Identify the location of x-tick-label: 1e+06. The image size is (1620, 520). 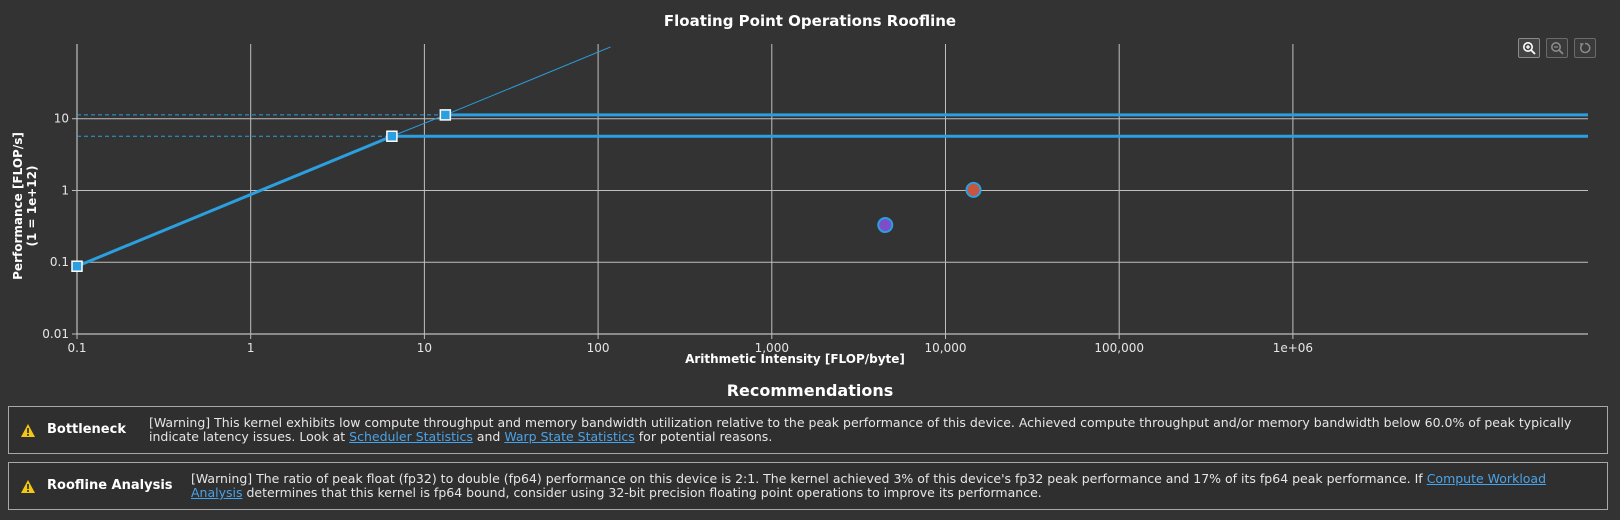
(1293, 348).